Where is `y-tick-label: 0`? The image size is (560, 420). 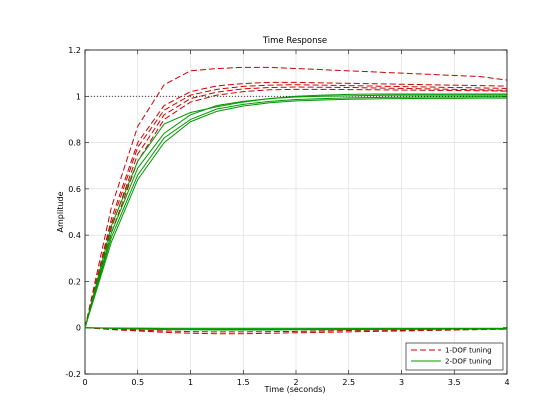
y-tick-label: 0 is located at coordinates (78, 328).